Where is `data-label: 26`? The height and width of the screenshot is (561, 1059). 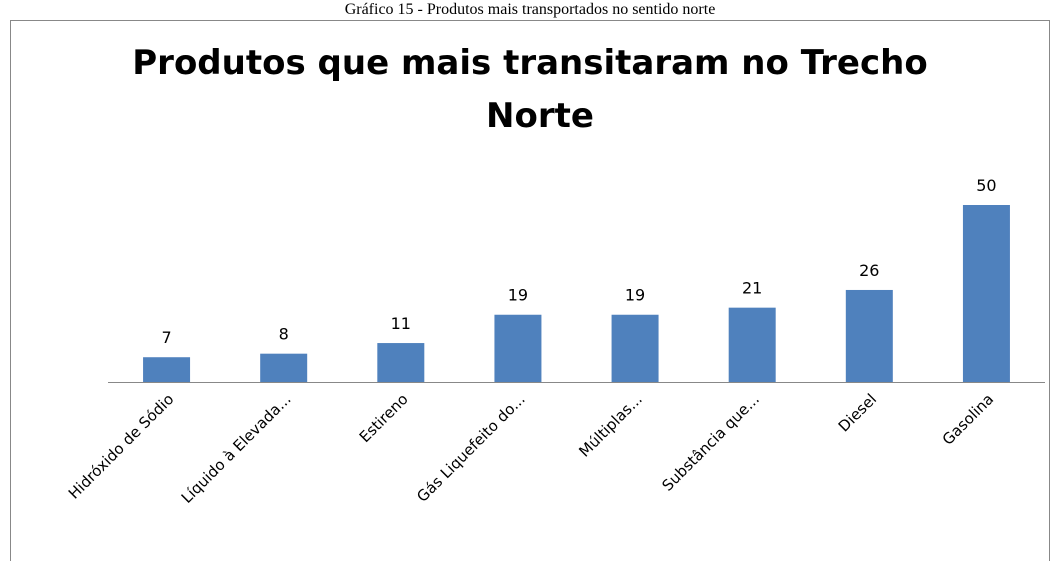
data-label: 26 is located at coordinates (869, 270).